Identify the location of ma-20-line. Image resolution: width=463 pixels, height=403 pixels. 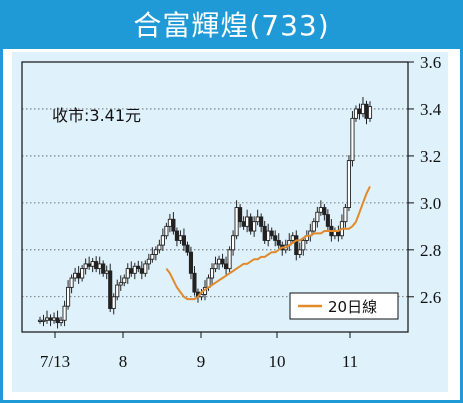
(268, 243).